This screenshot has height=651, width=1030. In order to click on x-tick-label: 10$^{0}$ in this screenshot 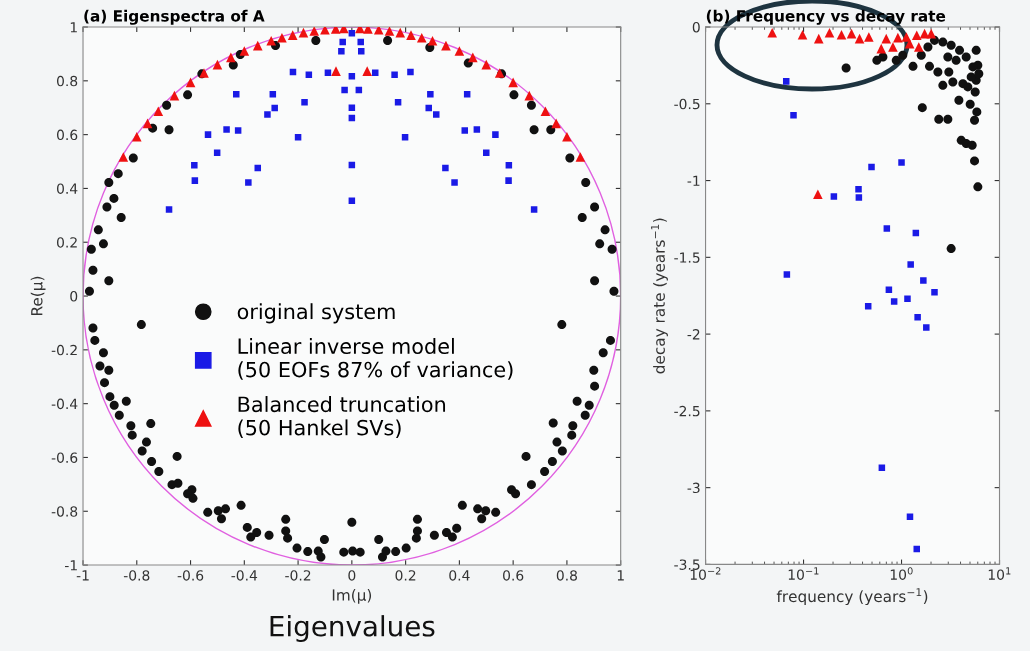, I will do `click(901, 573)`.